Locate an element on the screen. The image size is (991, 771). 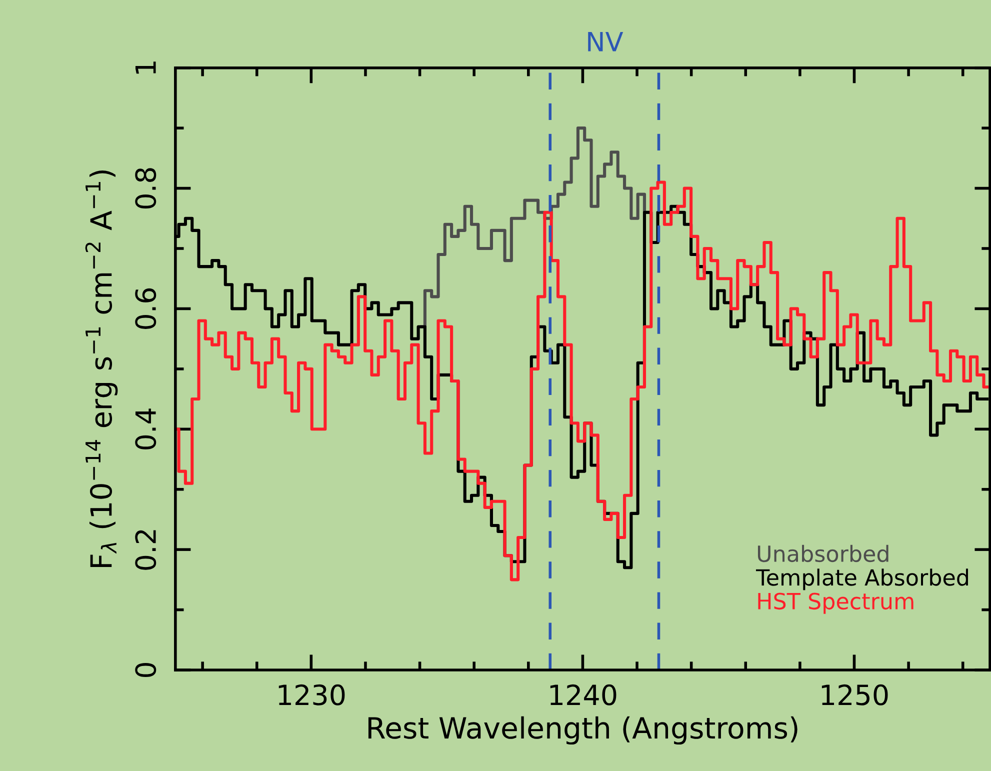
x-axis-title: Rest Wavelength (Angstroms) is located at coordinates (583, 730).